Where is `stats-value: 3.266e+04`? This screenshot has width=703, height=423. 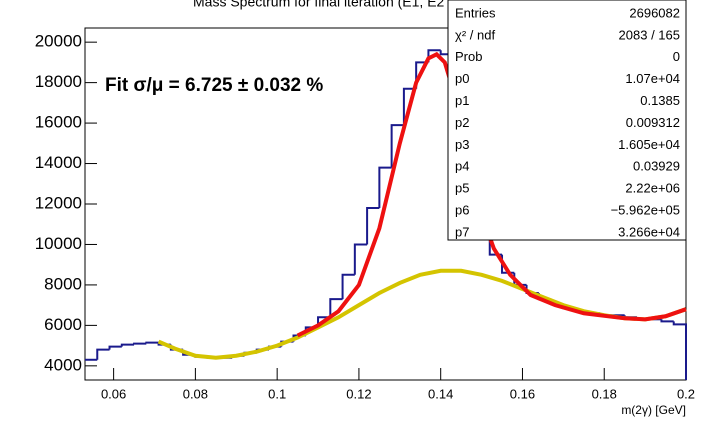
stats-value: 3.266e+04 is located at coordinates (649, 231).